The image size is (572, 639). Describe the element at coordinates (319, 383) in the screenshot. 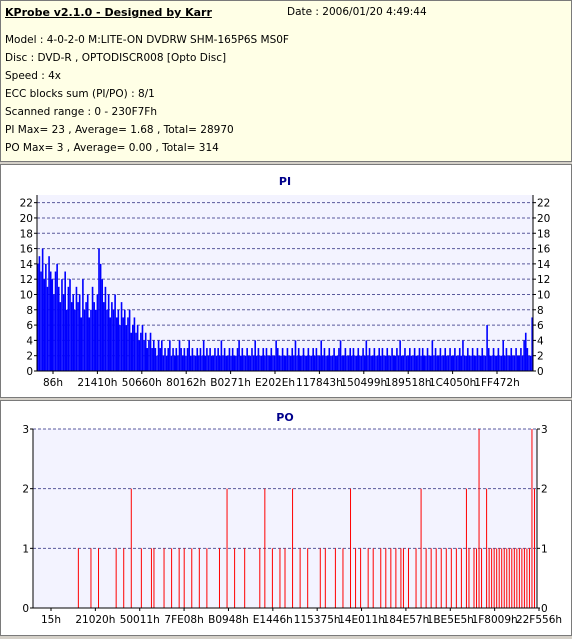

I see `x-tick-label: 117843h` at that location.